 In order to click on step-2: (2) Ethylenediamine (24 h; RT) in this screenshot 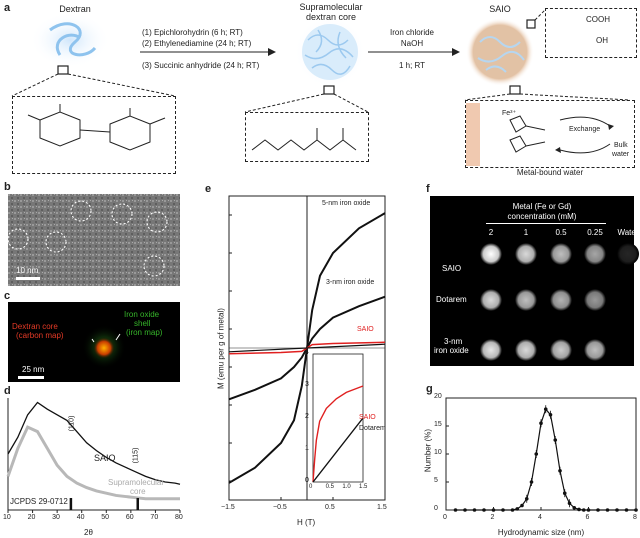, I will do `click(197, 43)`.